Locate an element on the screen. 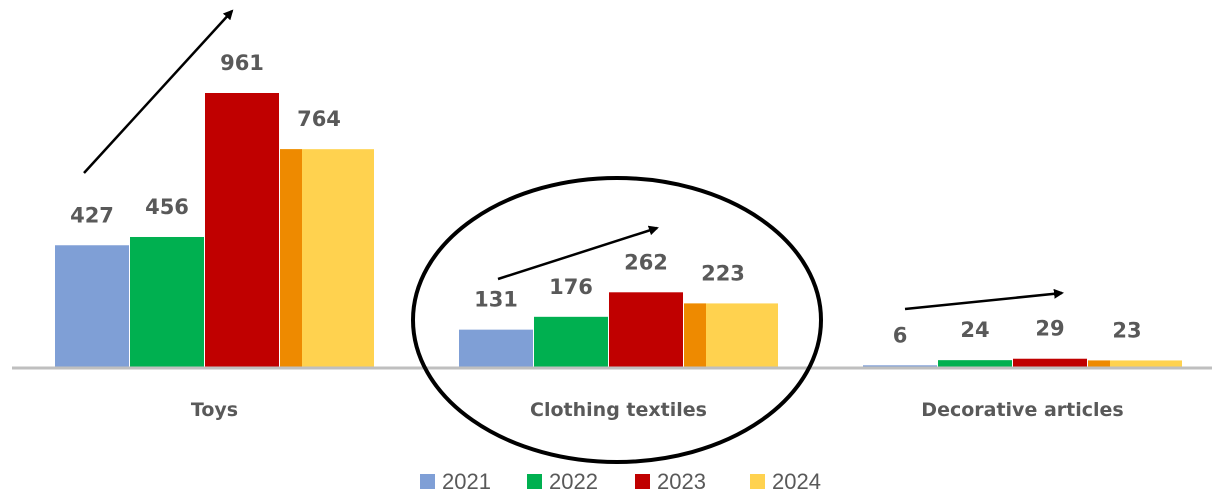  category-label-decorative-articles: Decorative articles is located at coordinates (1022, 410).